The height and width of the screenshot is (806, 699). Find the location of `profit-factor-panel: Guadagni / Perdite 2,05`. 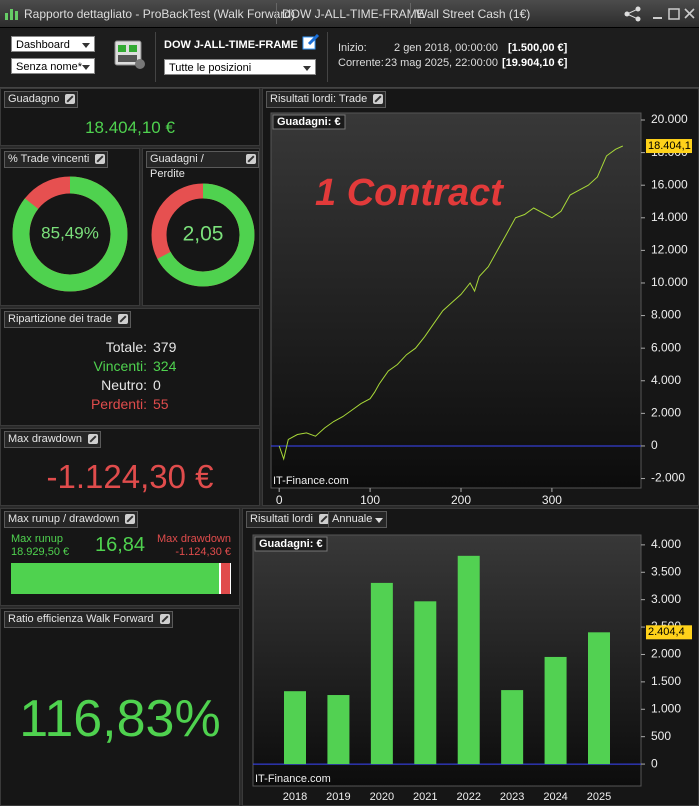

profit-factor-panel: Guadagni / Perdite 2,05 is located at coordinates (201, 227).